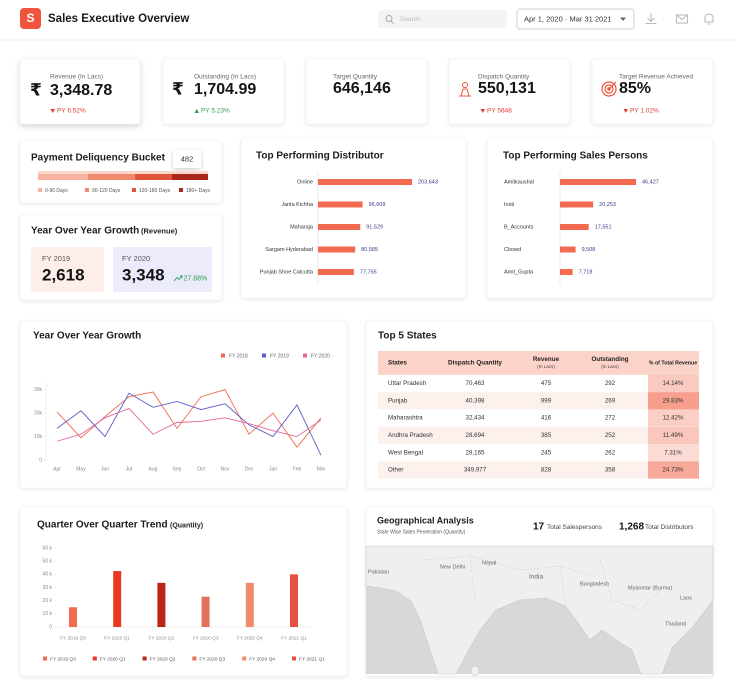 The width and height of the screenshot is (735, 692). I want to click on bell-icon, so click(709, 19).